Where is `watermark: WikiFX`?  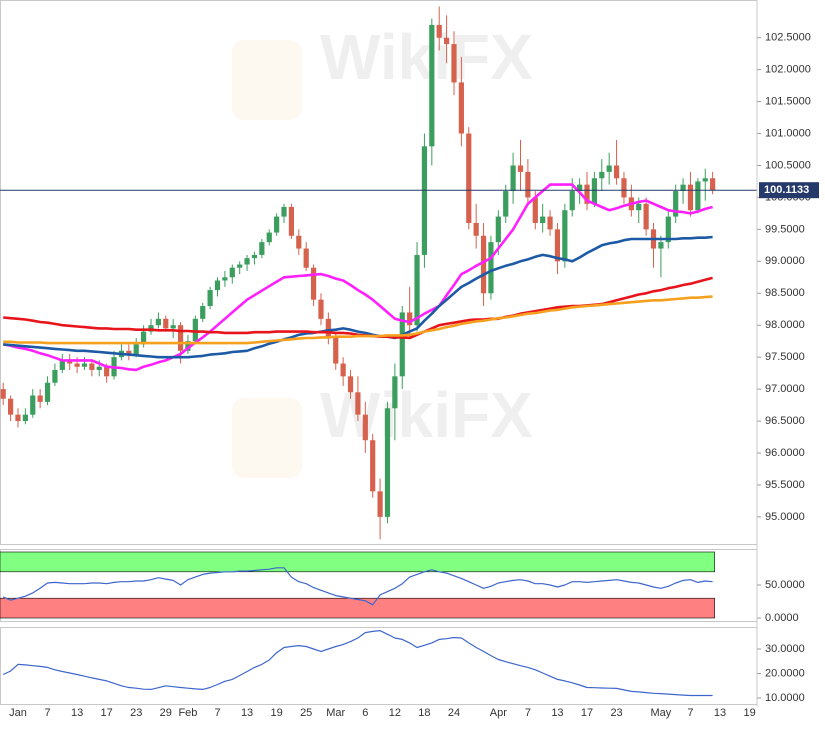
watermark: WikiFX is located at coordinates (426, 415).